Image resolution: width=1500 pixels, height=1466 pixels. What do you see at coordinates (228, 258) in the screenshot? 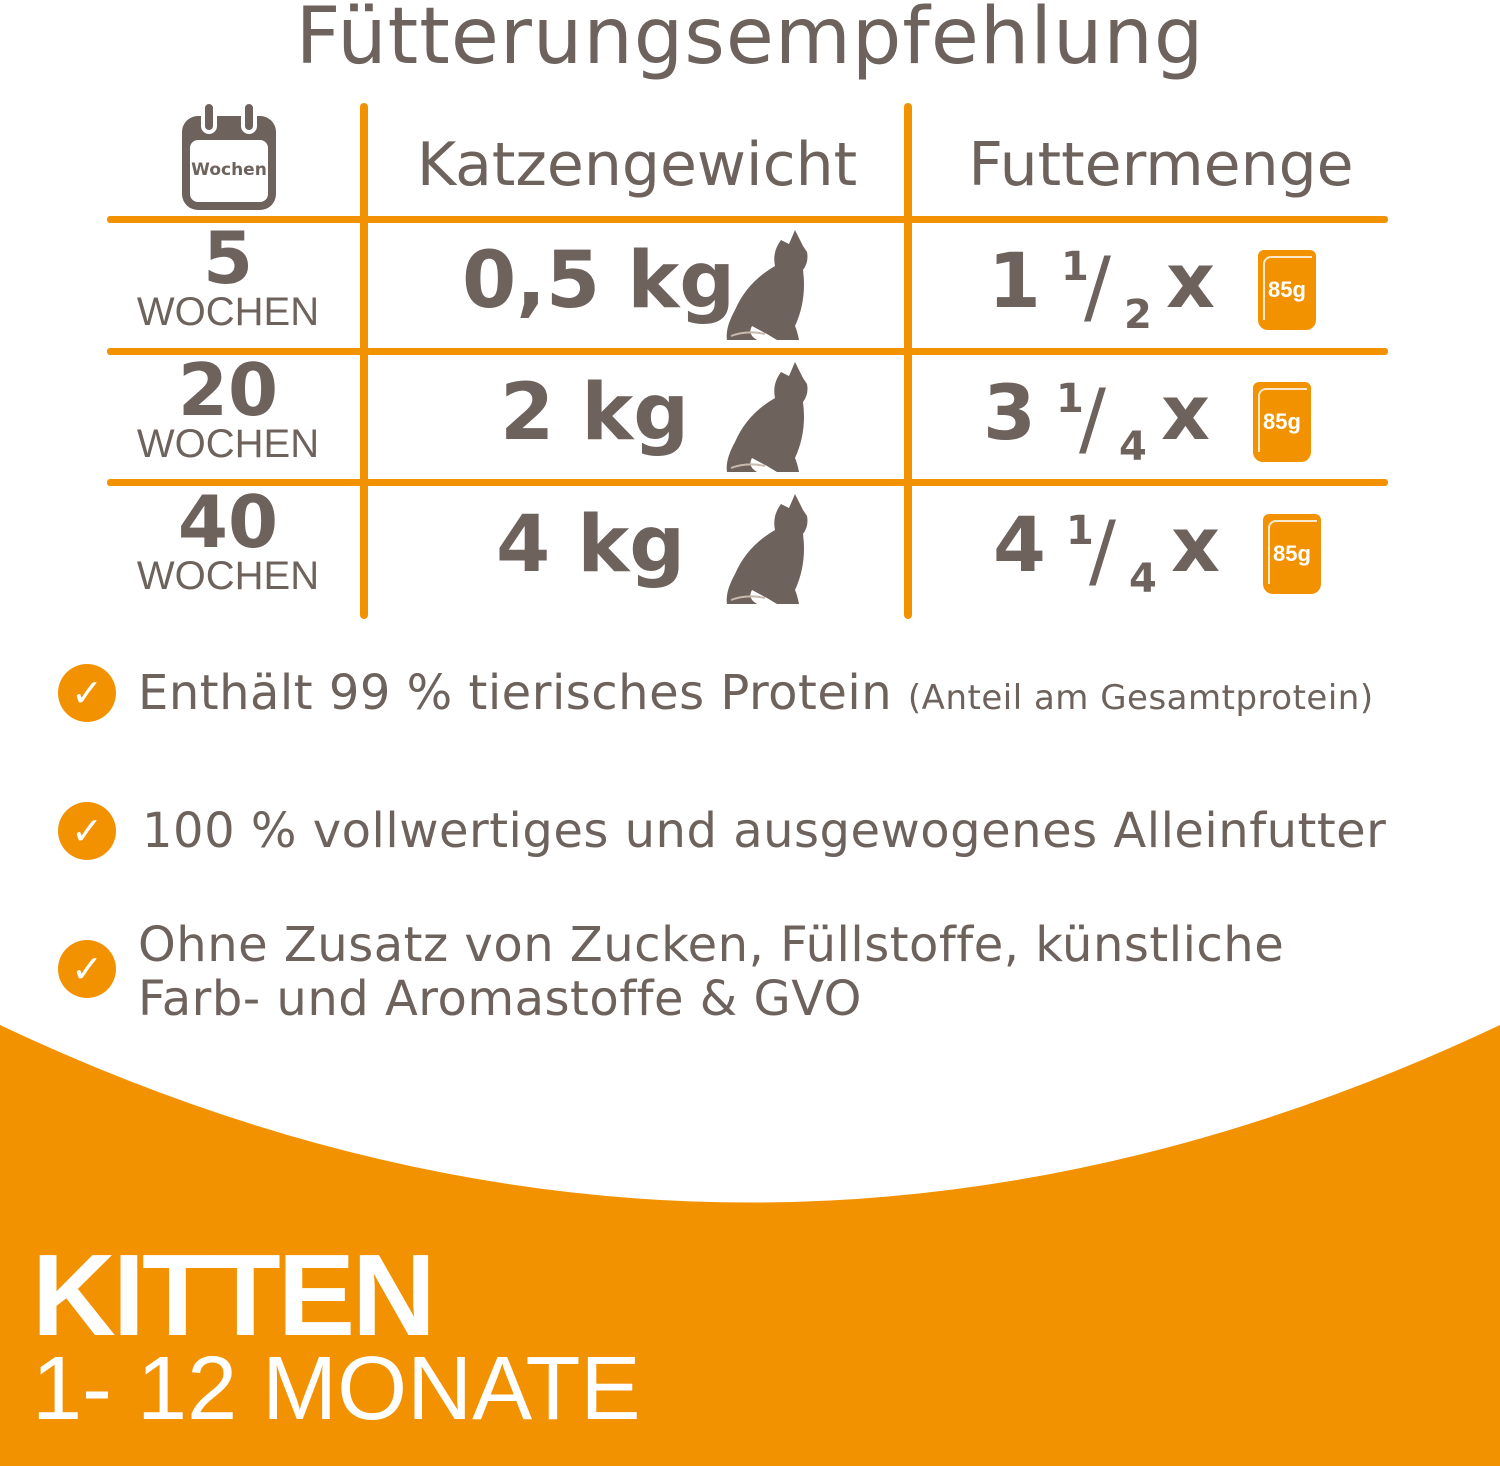
I see `weeks-number: 5` at bounding box center [228, 258].